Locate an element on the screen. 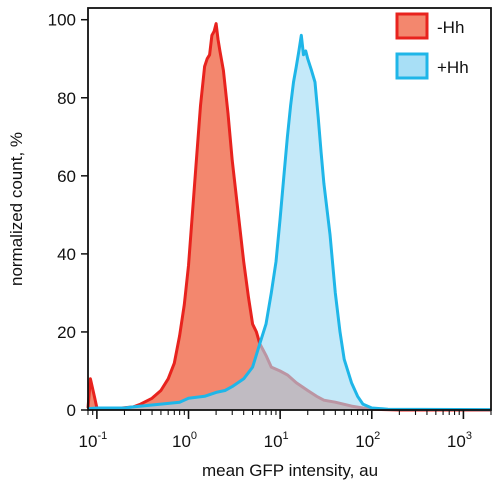 This screenshot has height=494, width=500. x-tick-label: 10⁻¹ is located at coordinates (93, 440).